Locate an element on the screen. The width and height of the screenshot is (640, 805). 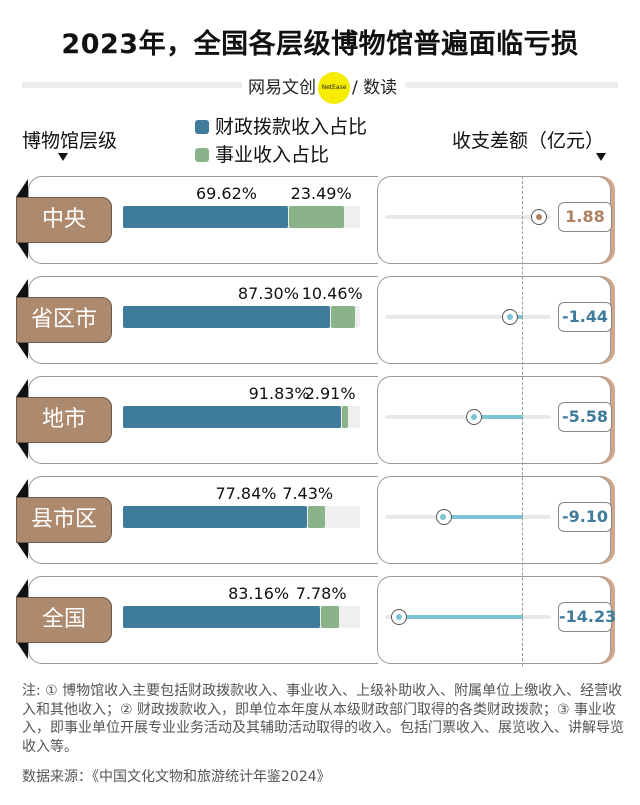
level-tag: 中央 is located at coordinates (64, 220).